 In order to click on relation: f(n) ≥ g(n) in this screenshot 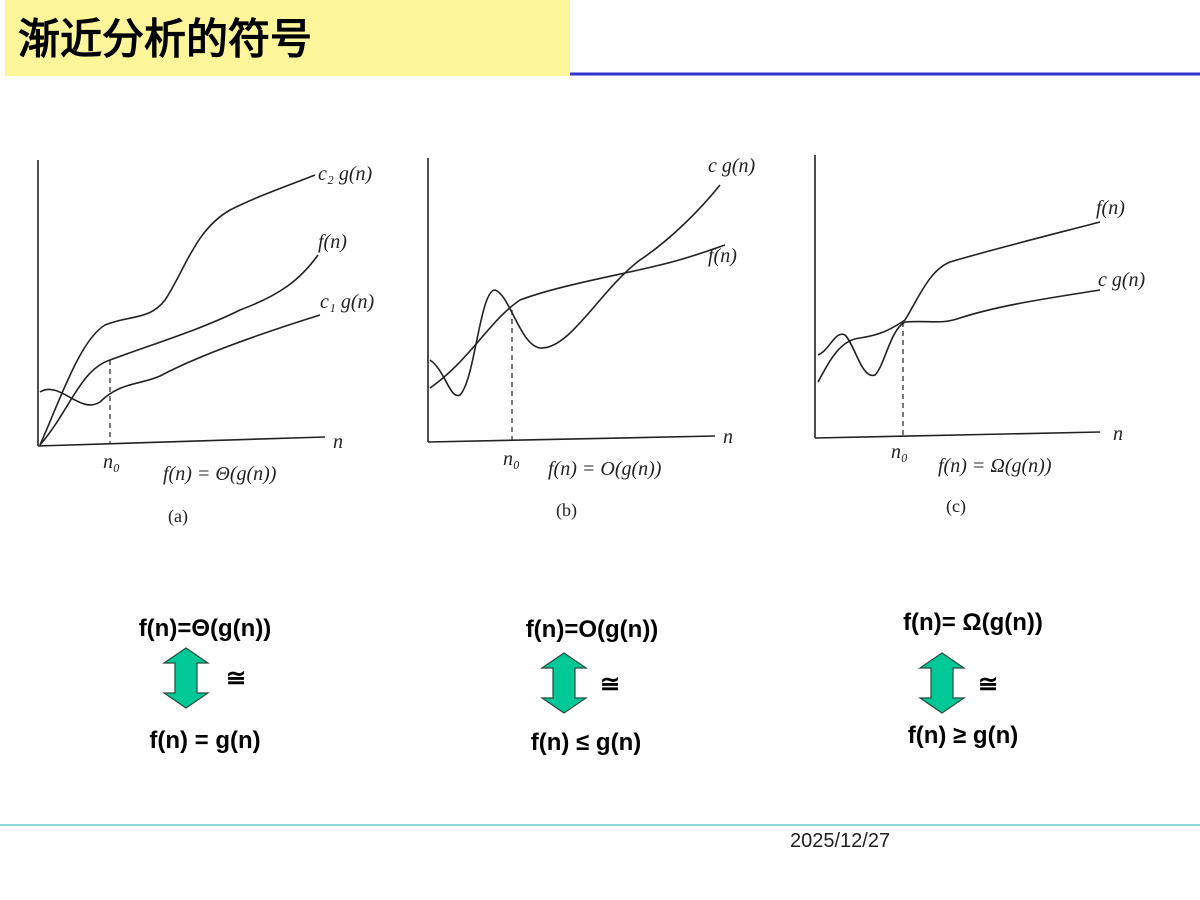, I will do `click(963, 735)`.